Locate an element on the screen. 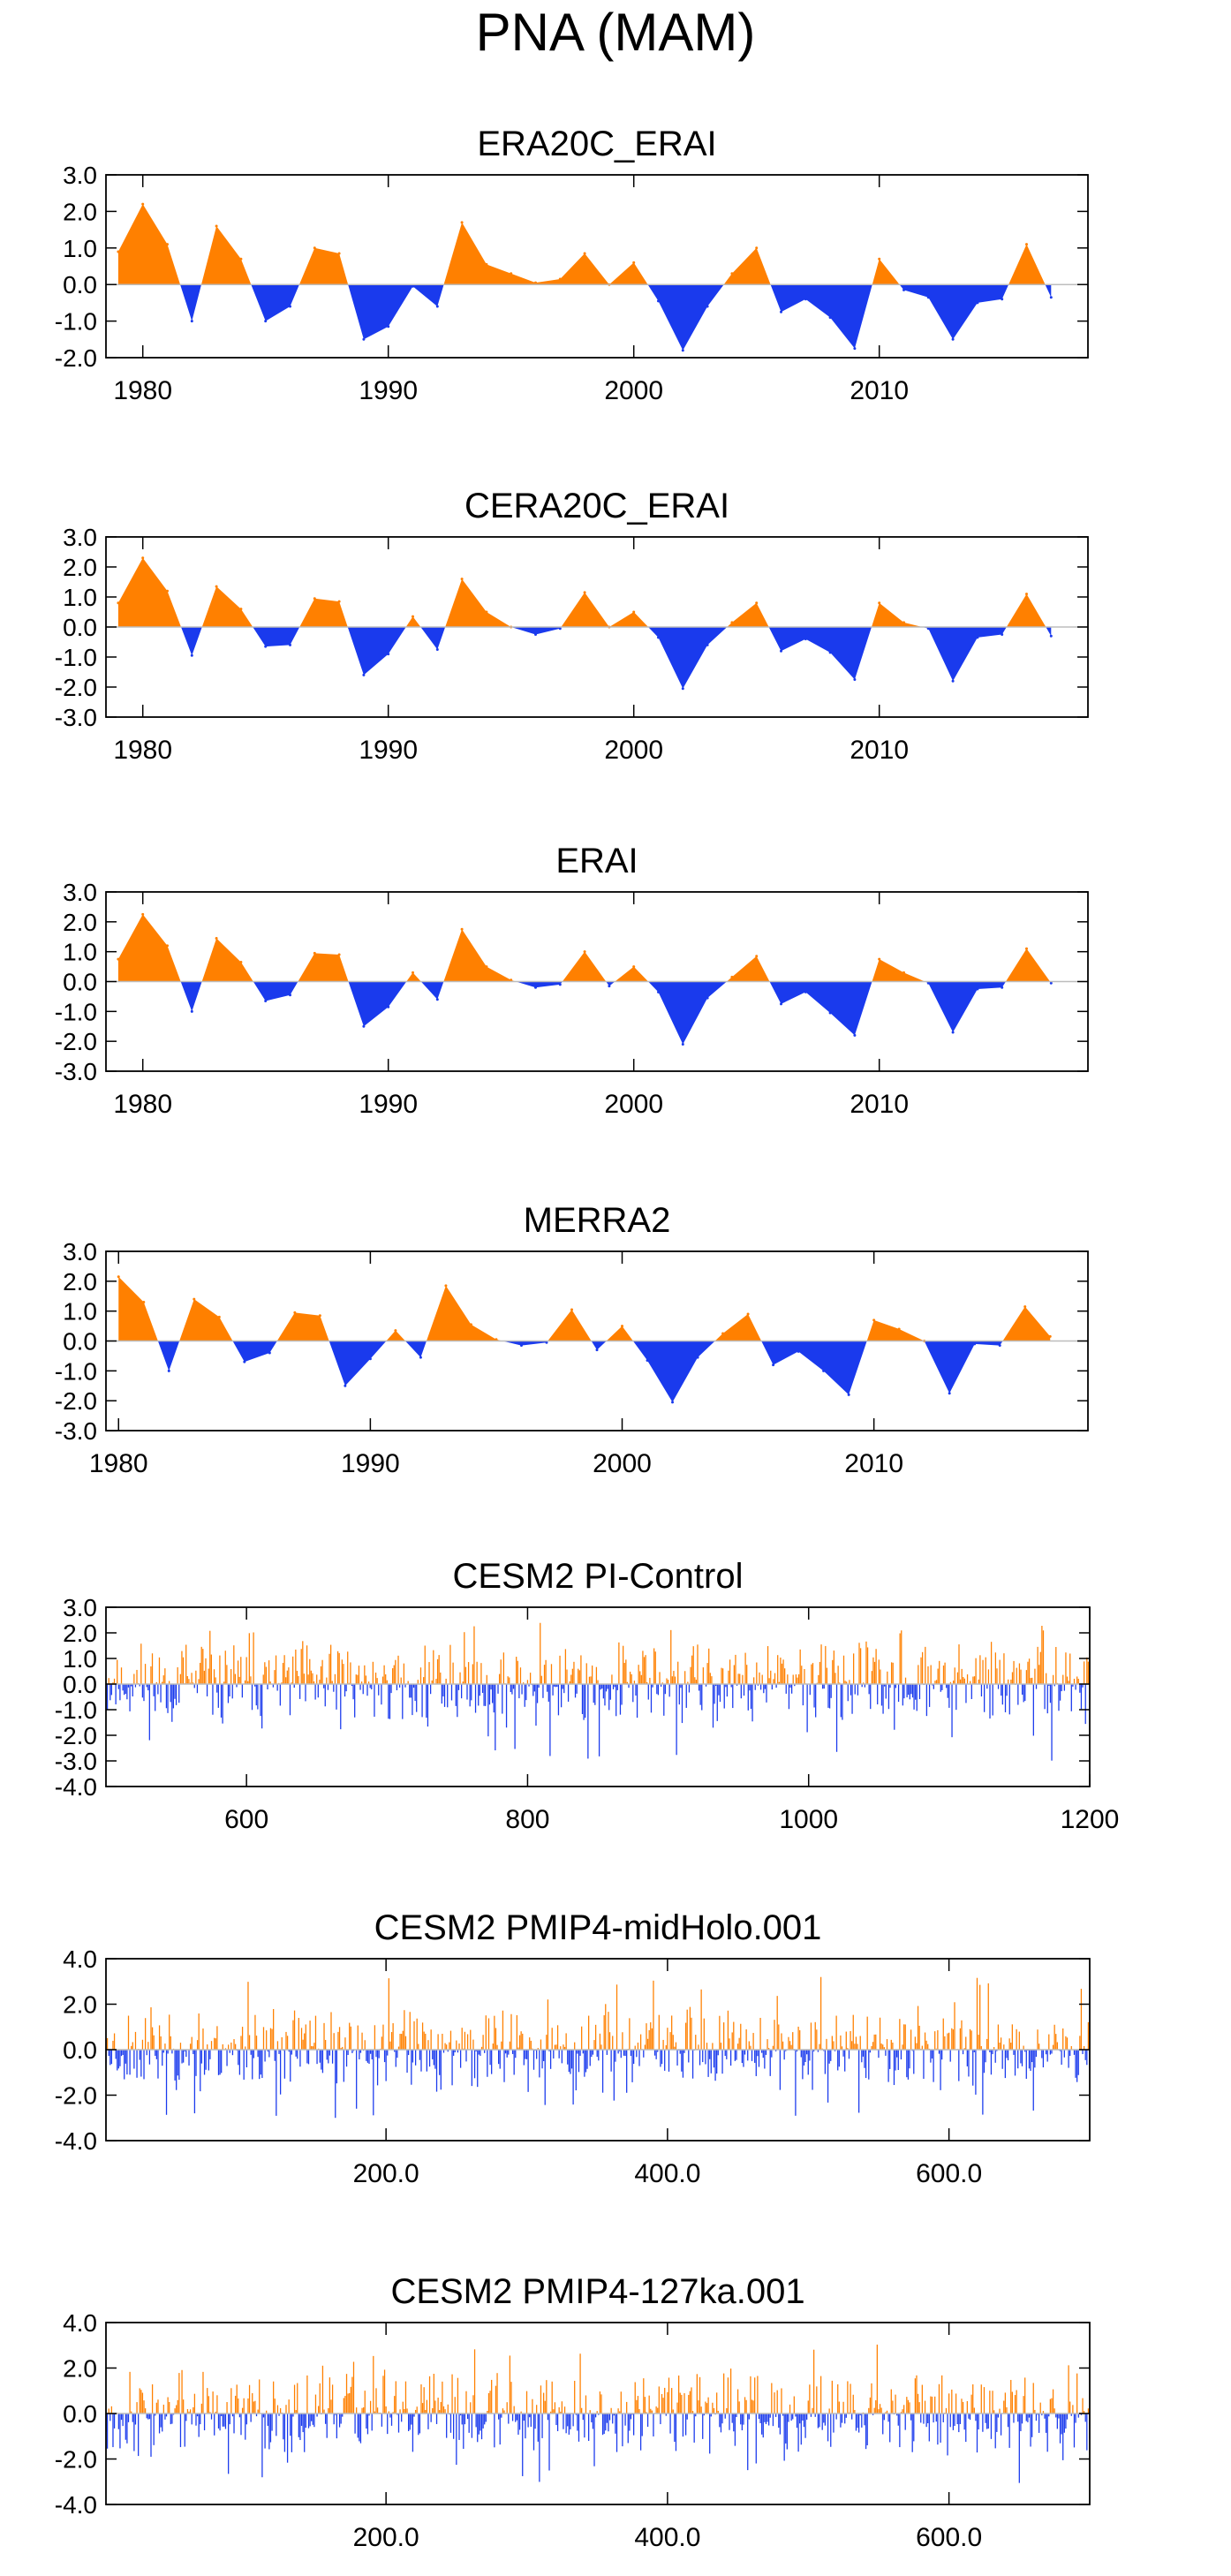 The height and width of the screenshot is (2576, 1231). data-point-1982 is located at coordinates (191, 655).